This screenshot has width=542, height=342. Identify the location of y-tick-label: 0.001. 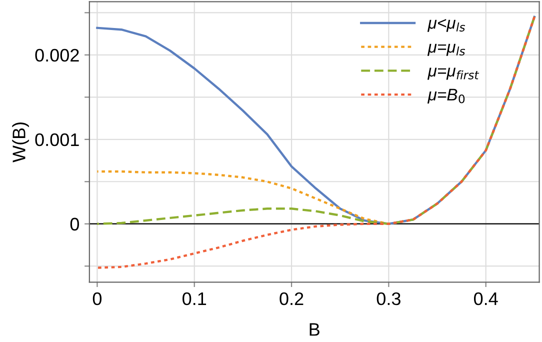
(57, 139).